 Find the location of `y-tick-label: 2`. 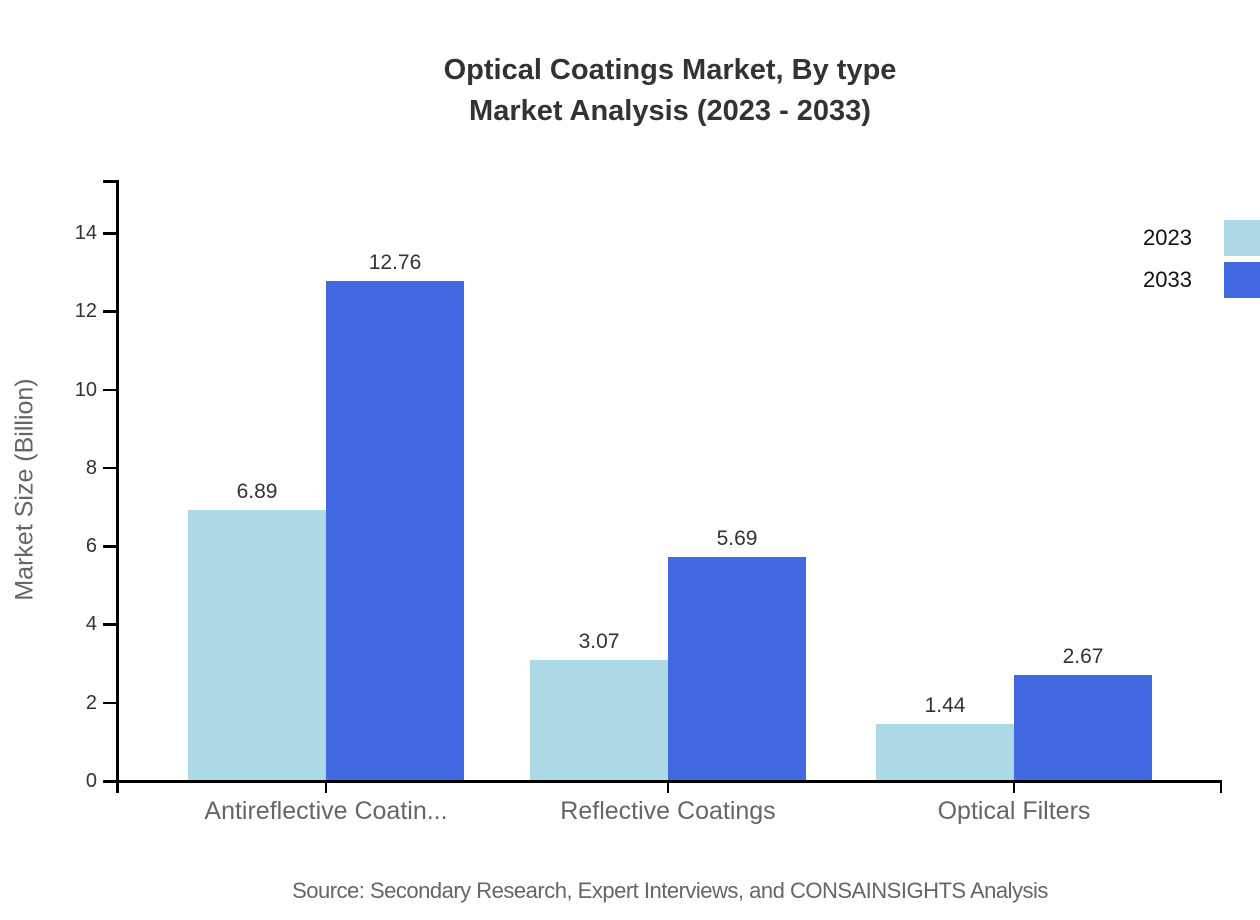

y-tick-label: 2 is located at coordinates (91, 702).